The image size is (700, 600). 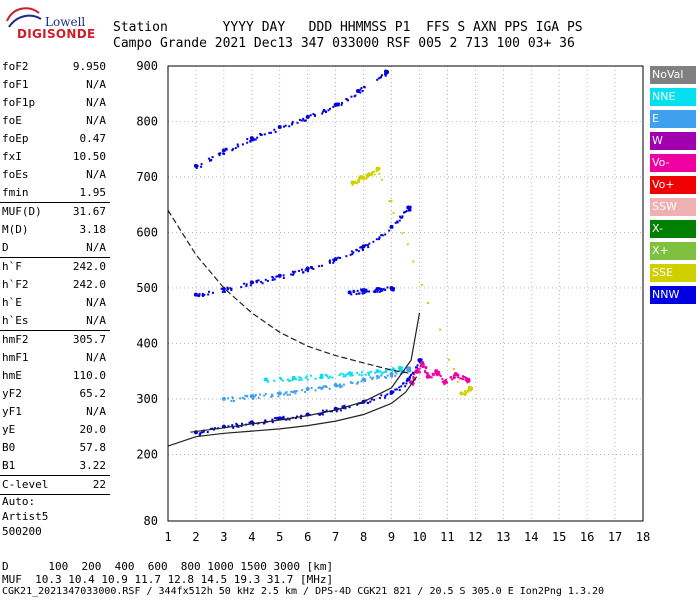 I want to click on trace-series, so click(x=371, y=290).